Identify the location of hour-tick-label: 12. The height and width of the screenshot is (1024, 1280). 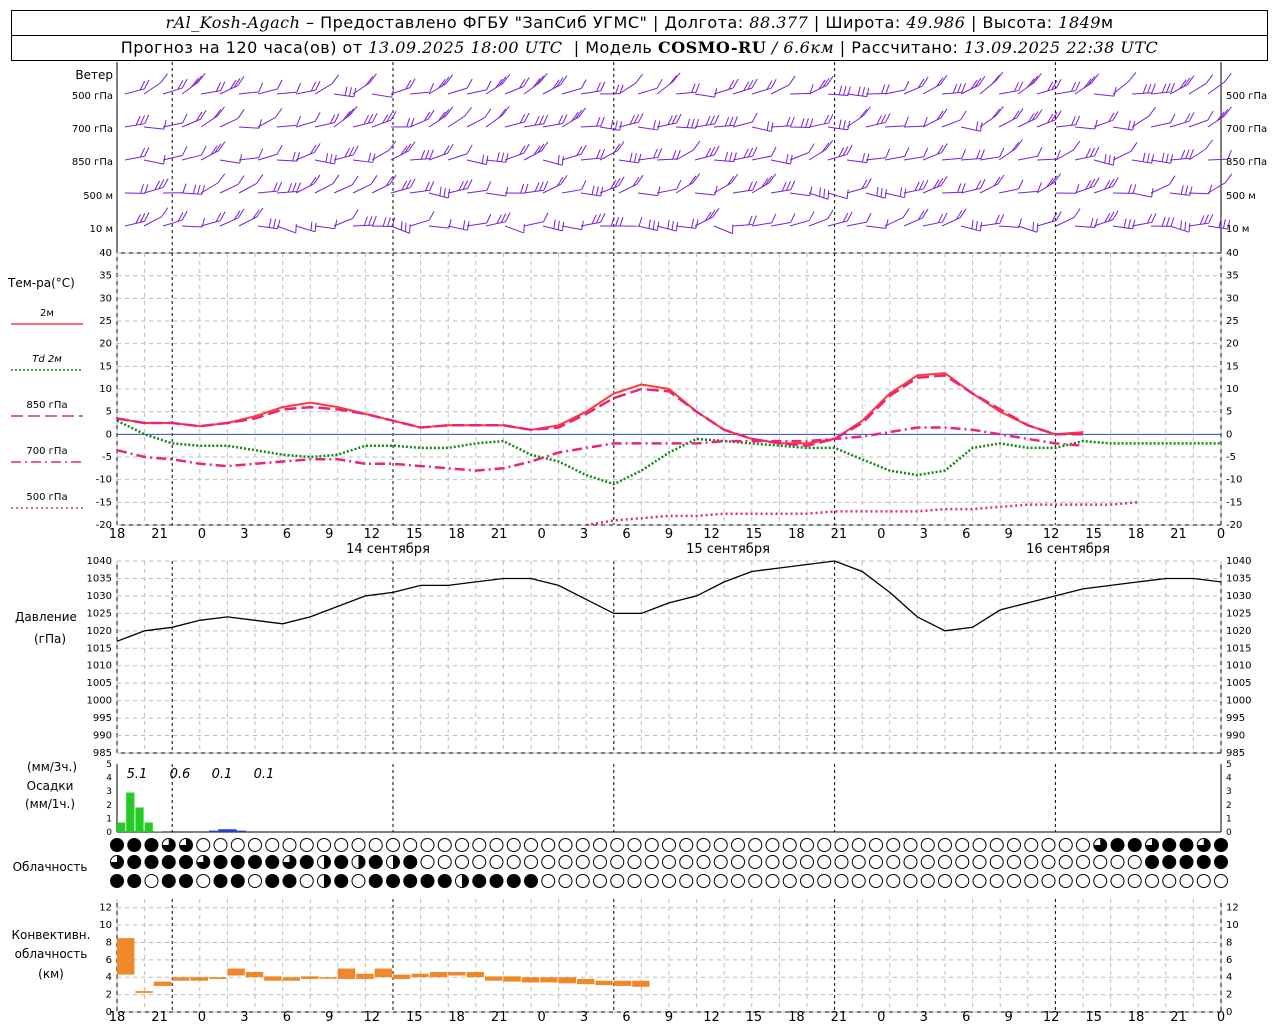
(1051, 1017).